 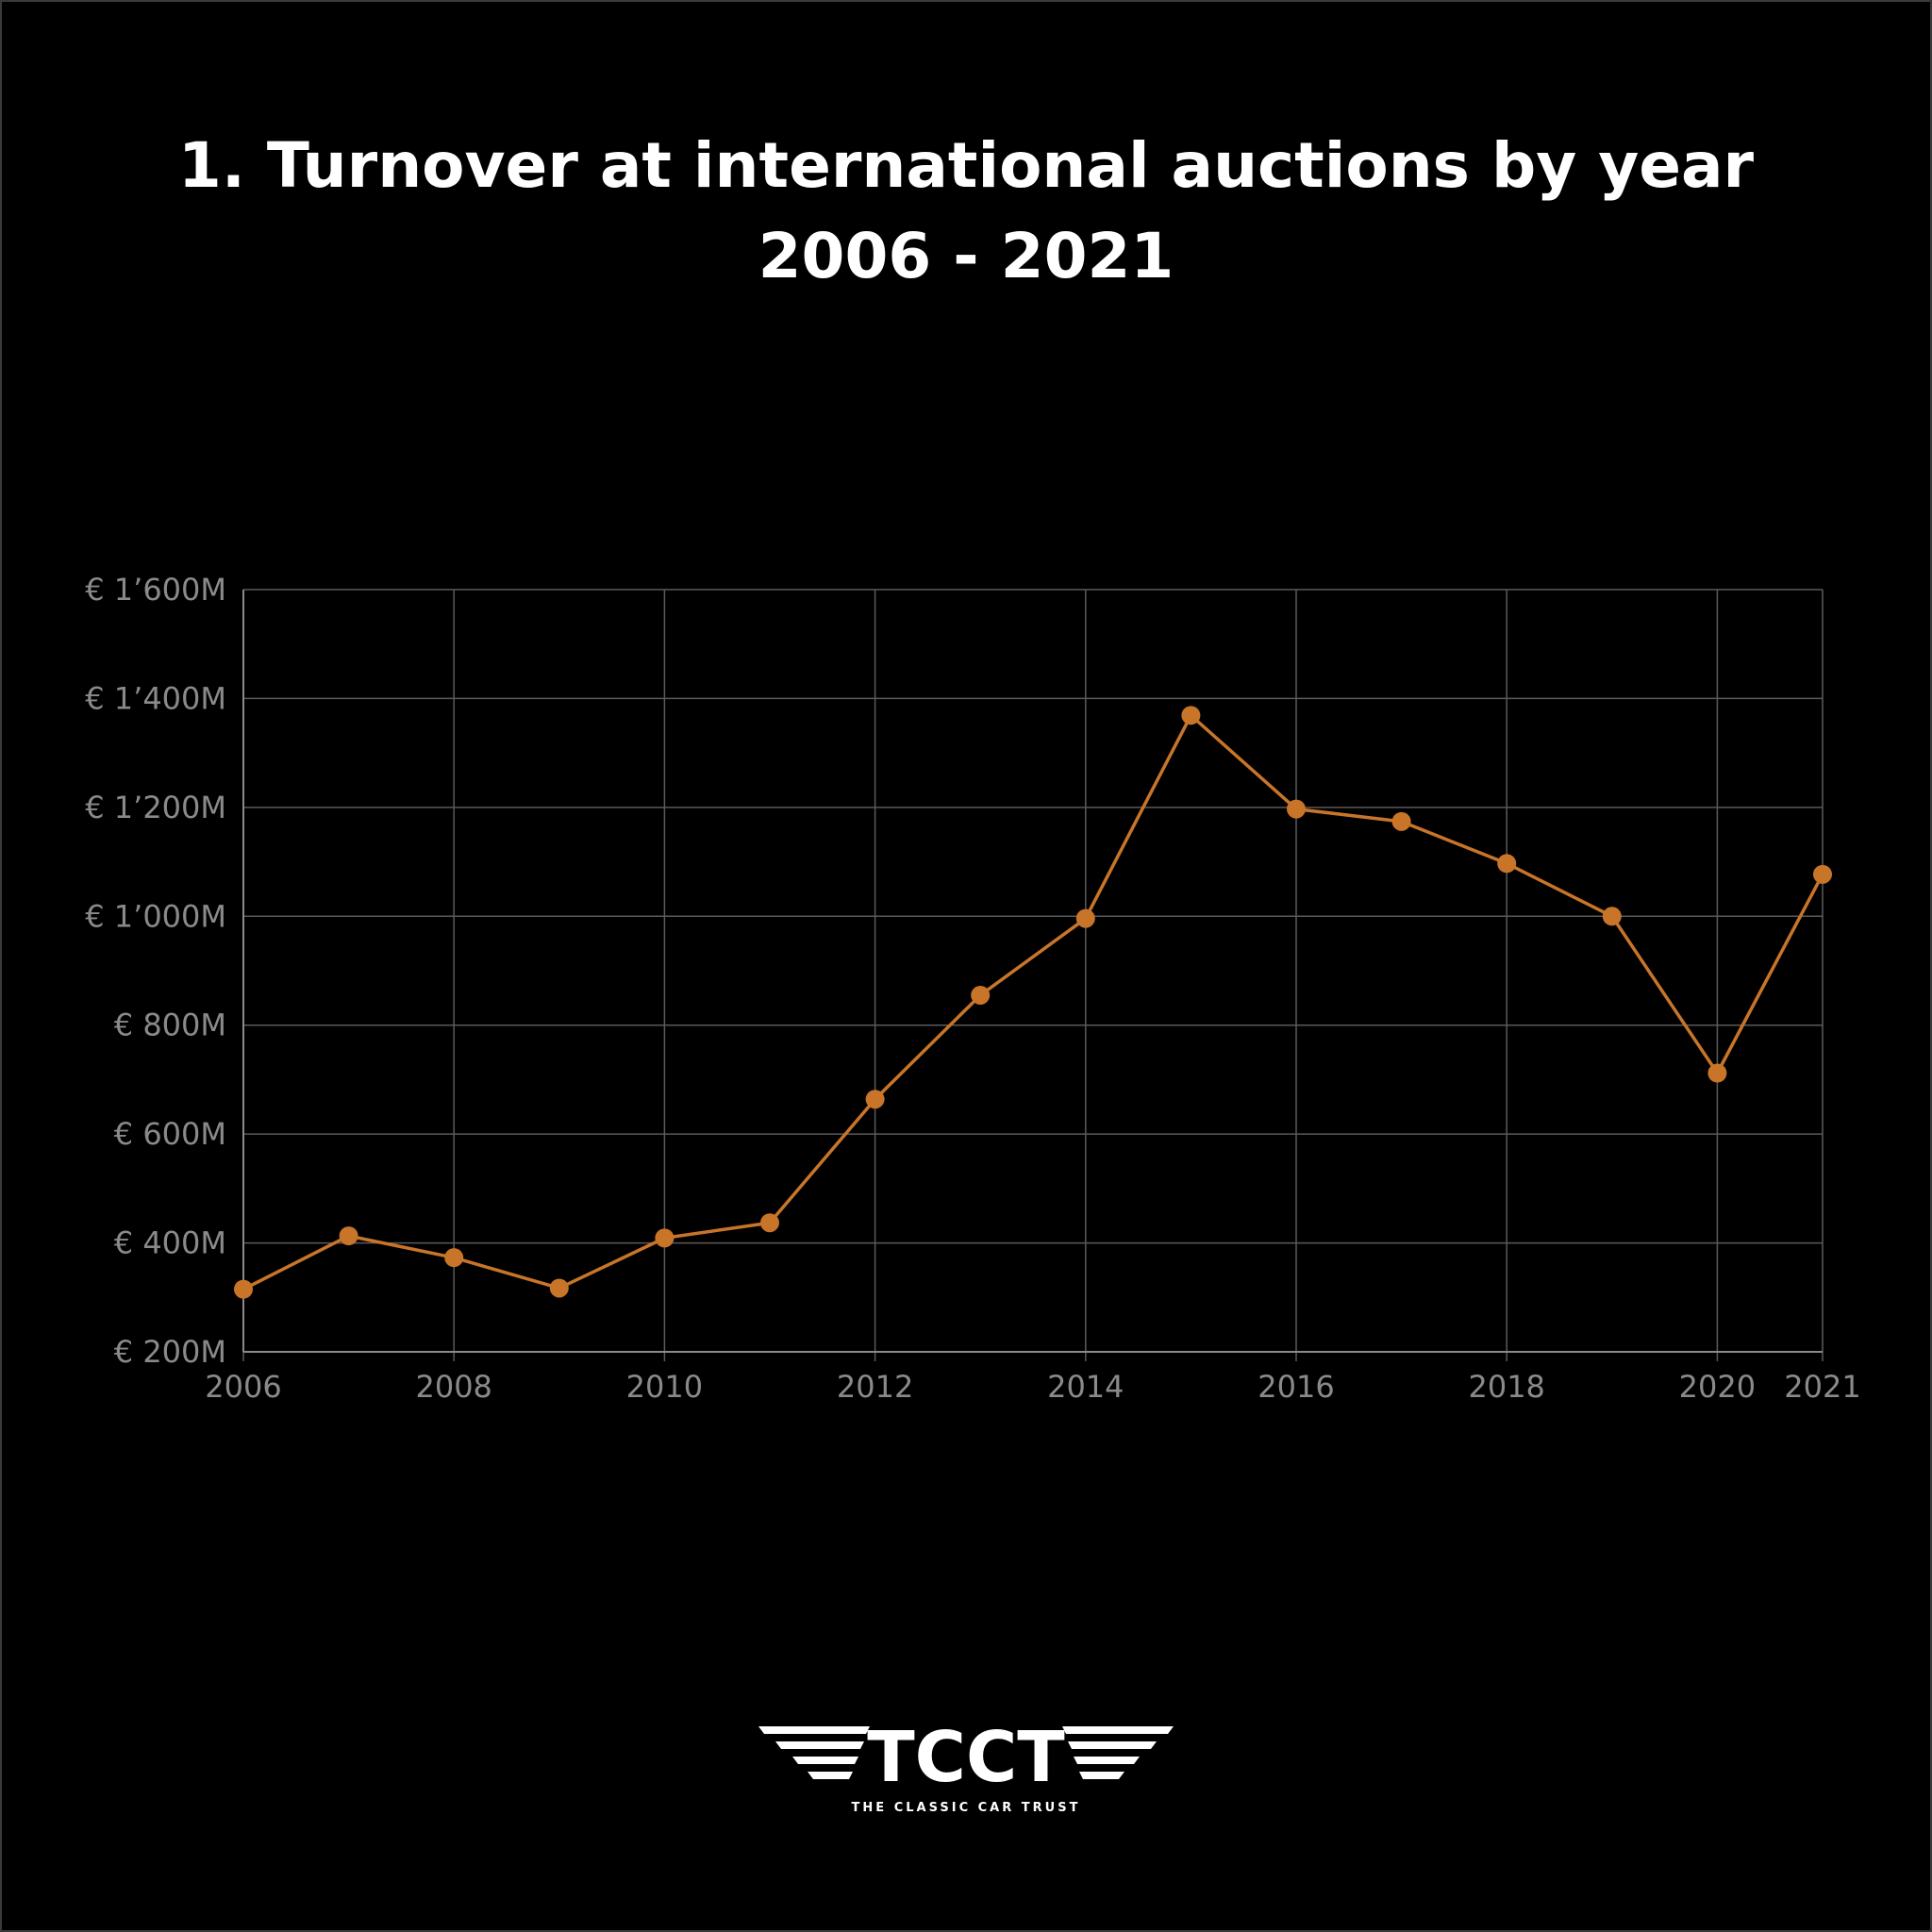 I want to click on x-tick-label: 2020, so click(x=1718, y=1387).